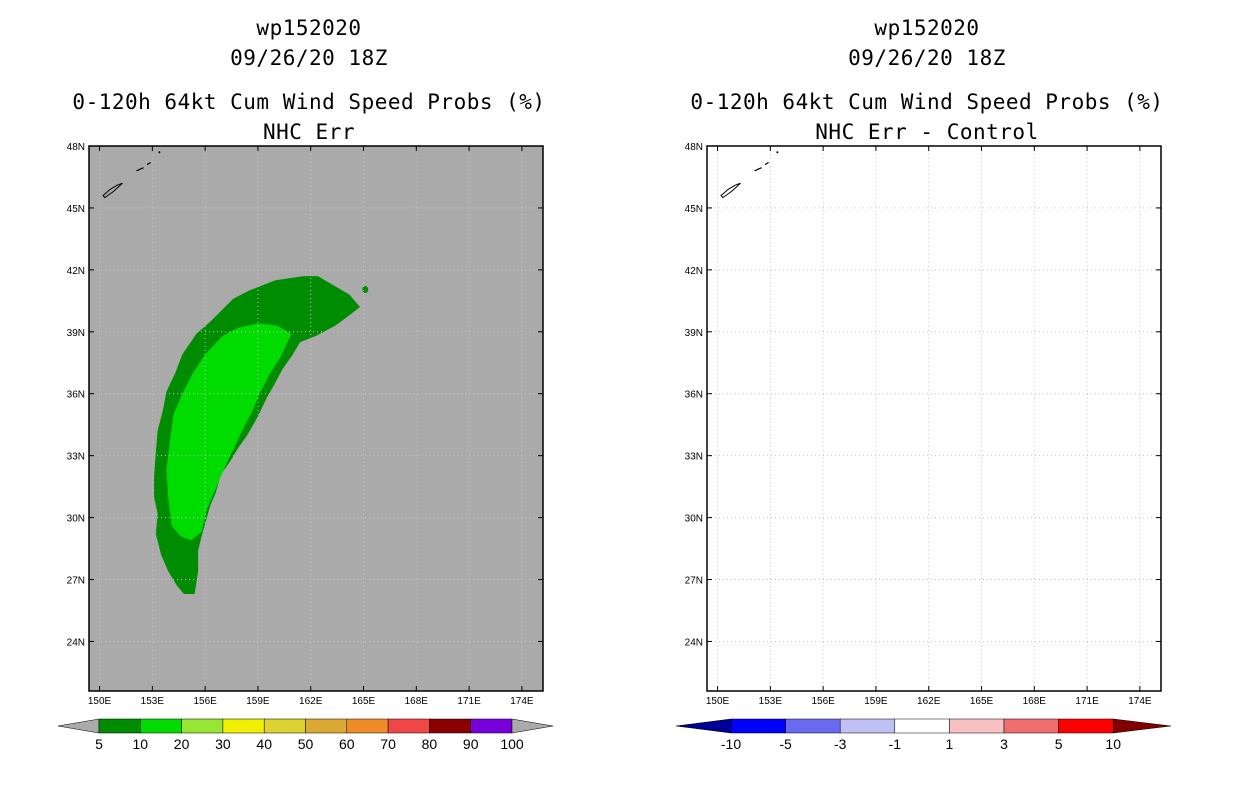 Image resolution: width=1236 pixels, height=800 pixels. Describe the element at coordinates (182, 744) in the screenshot. I see `colorbar-label: 20` at that location.